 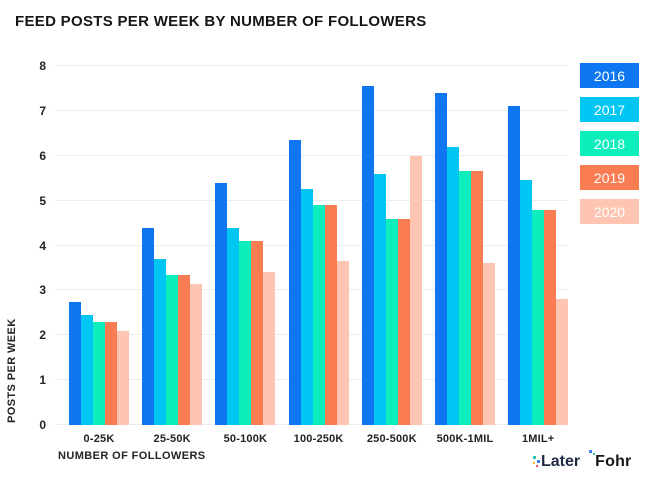 What do you see at coordinates (613, 461) in the screenshot?
I see `fohr-logo: Fohr` at bounding box center [613, 461].